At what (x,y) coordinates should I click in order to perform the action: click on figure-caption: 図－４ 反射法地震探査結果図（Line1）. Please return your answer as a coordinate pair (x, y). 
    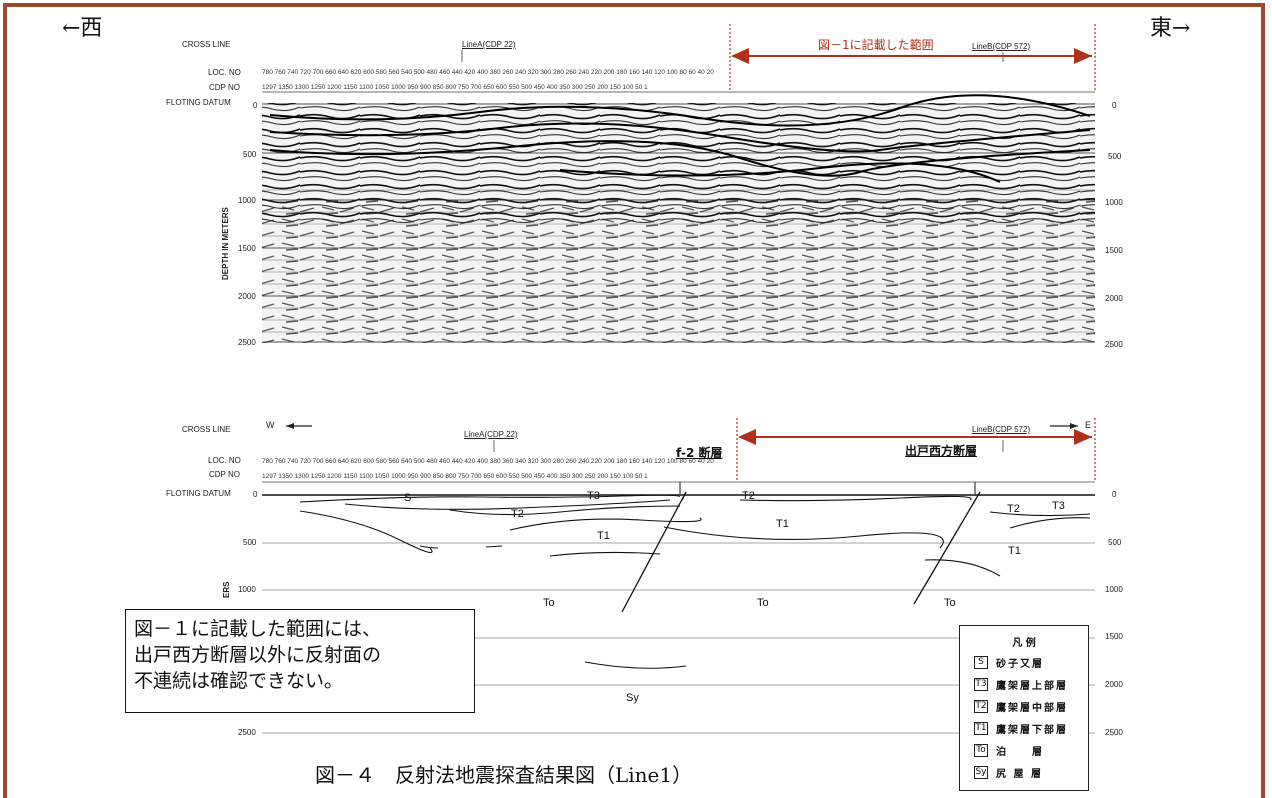
    Looking at the image, I should click on (504, 775).